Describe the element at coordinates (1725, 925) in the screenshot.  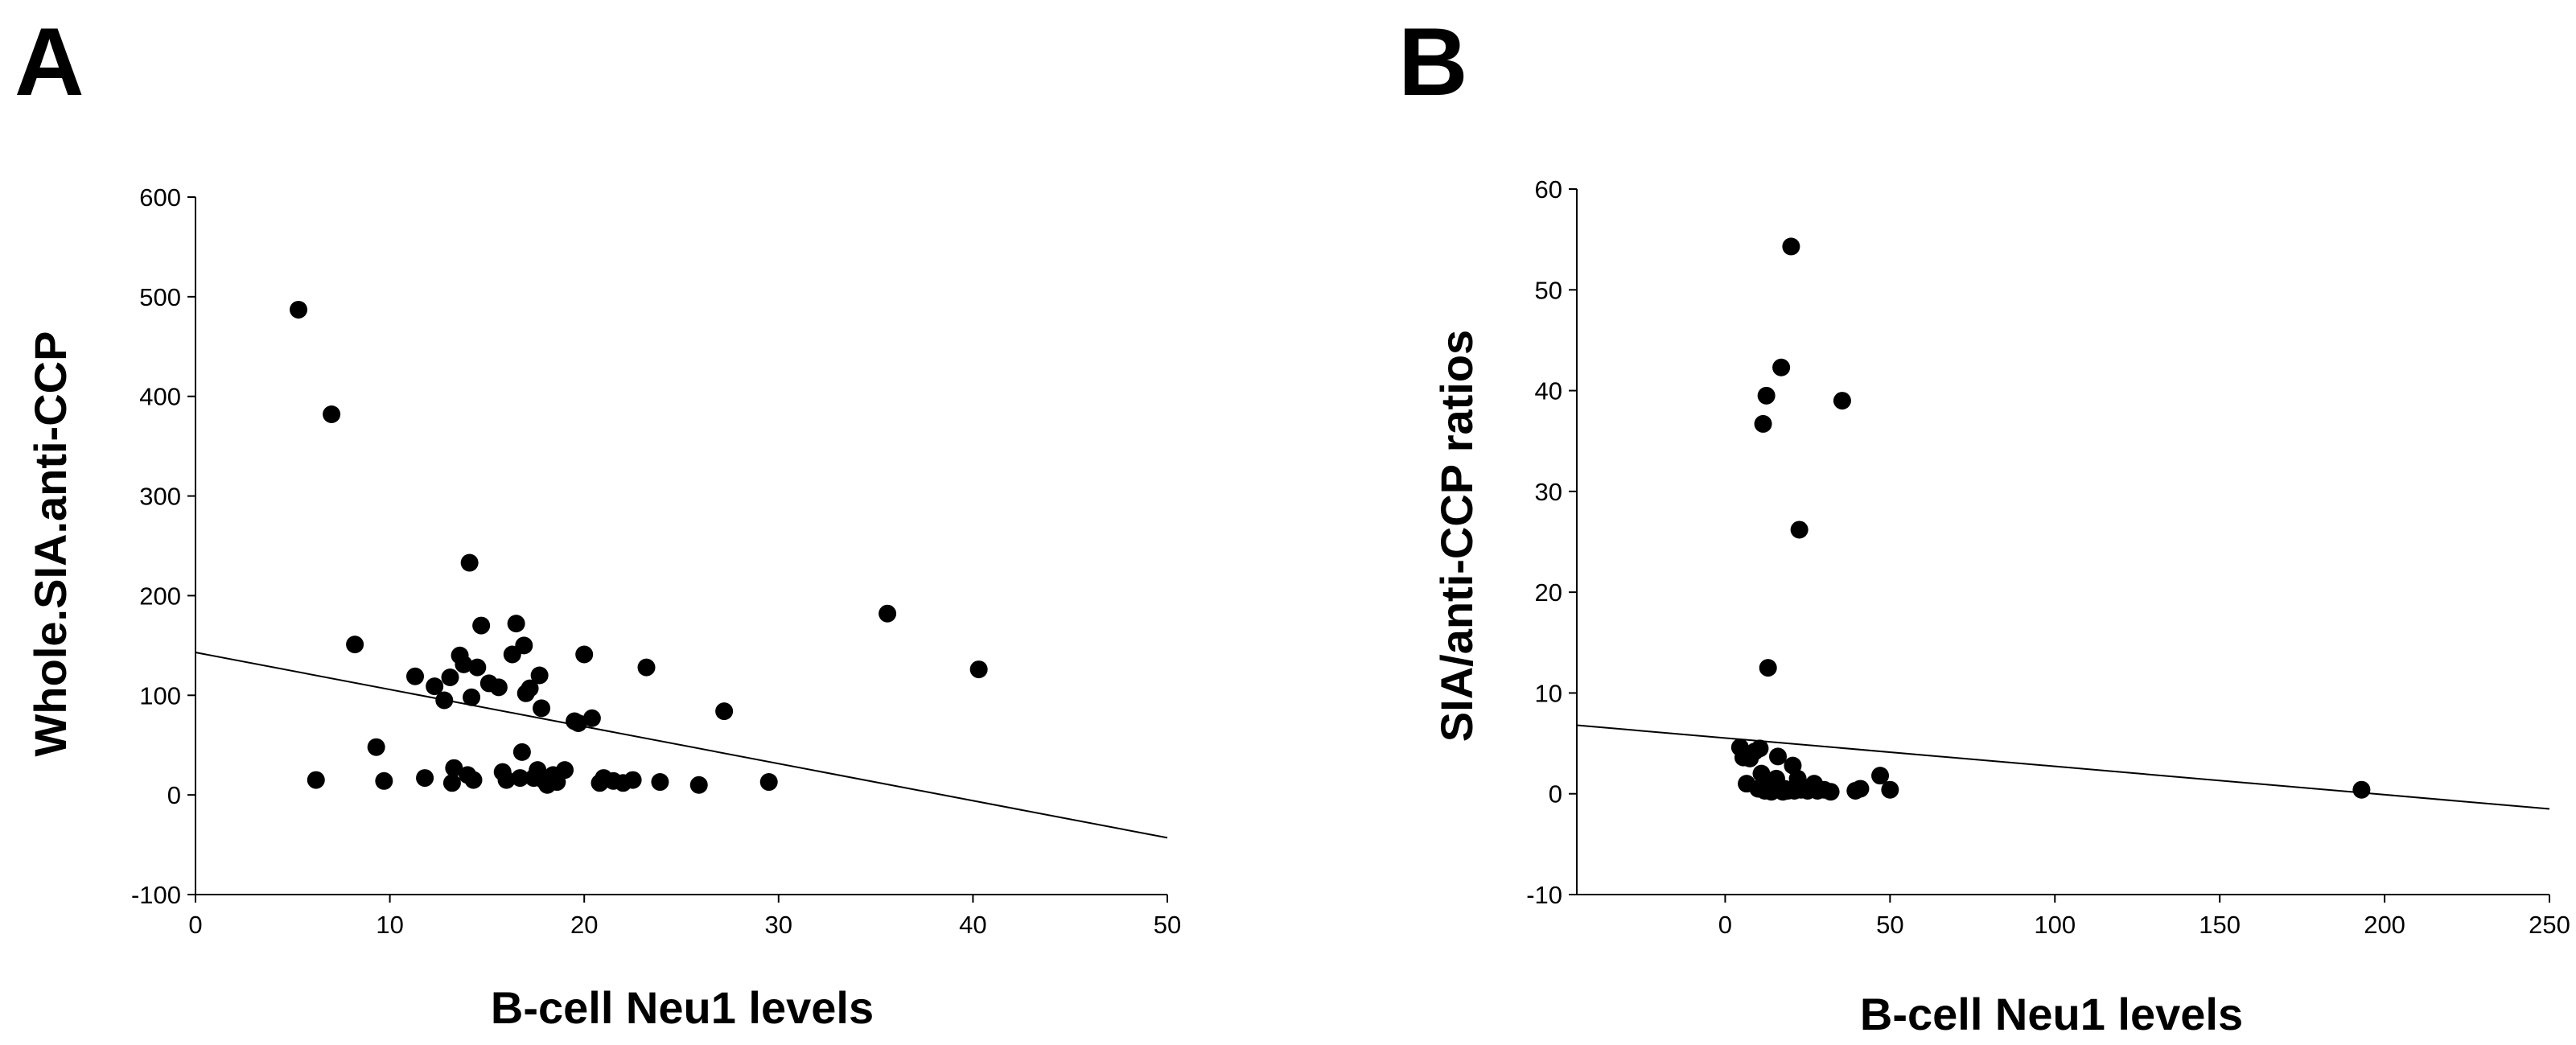
I see `panel-b-x-tick-label: 0` at that location.